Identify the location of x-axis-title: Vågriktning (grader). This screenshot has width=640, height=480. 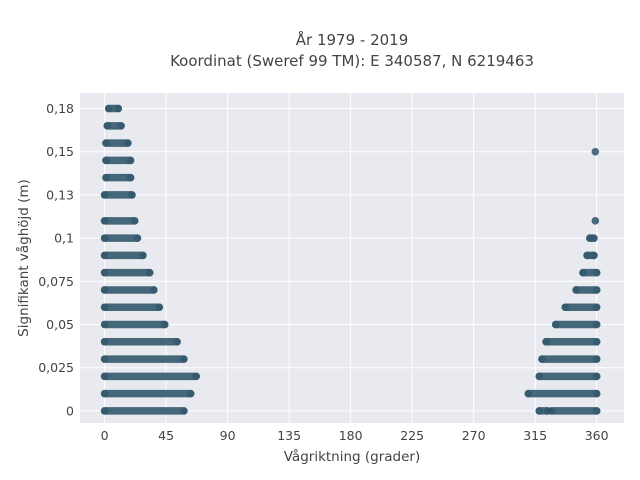
(352, 456).